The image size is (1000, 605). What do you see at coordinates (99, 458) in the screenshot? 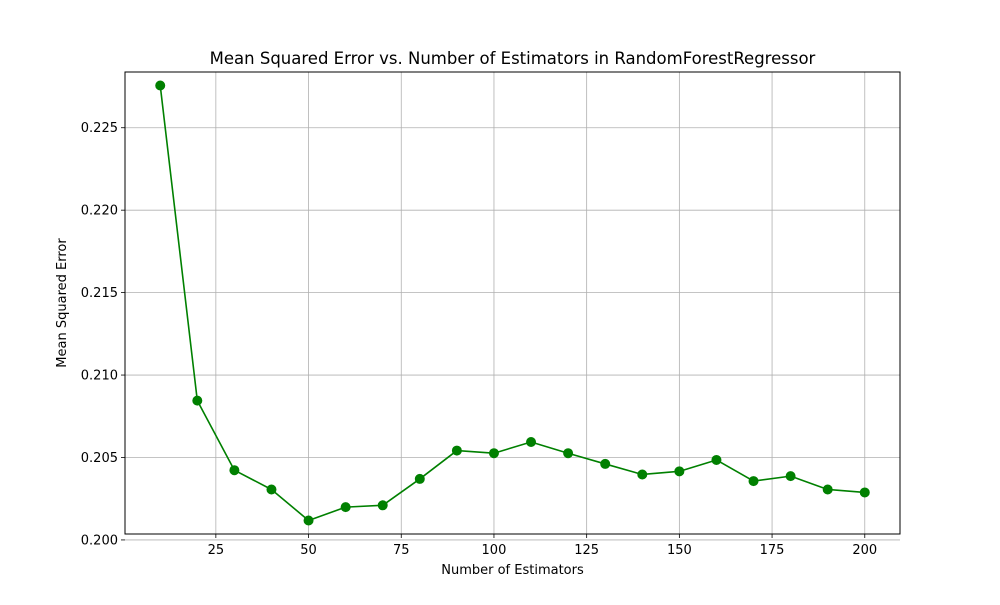
I see `y-tick-label: 0.205` at bounding box center [99, 458].